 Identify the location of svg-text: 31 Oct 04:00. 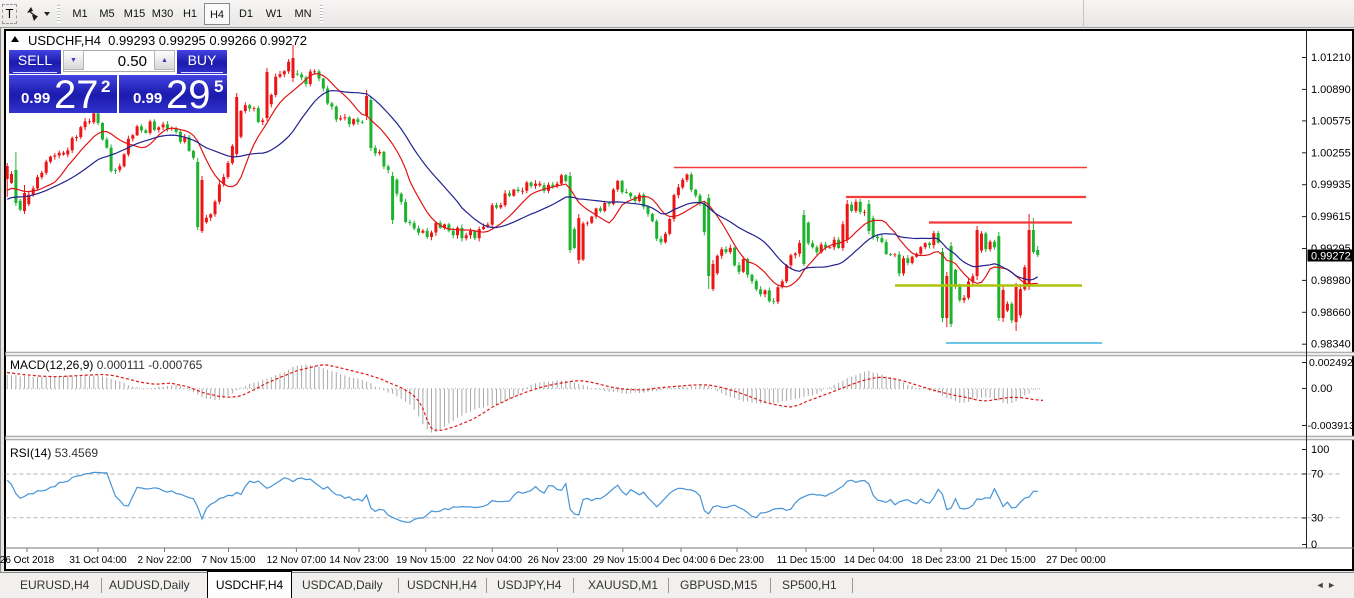
(98, 560).